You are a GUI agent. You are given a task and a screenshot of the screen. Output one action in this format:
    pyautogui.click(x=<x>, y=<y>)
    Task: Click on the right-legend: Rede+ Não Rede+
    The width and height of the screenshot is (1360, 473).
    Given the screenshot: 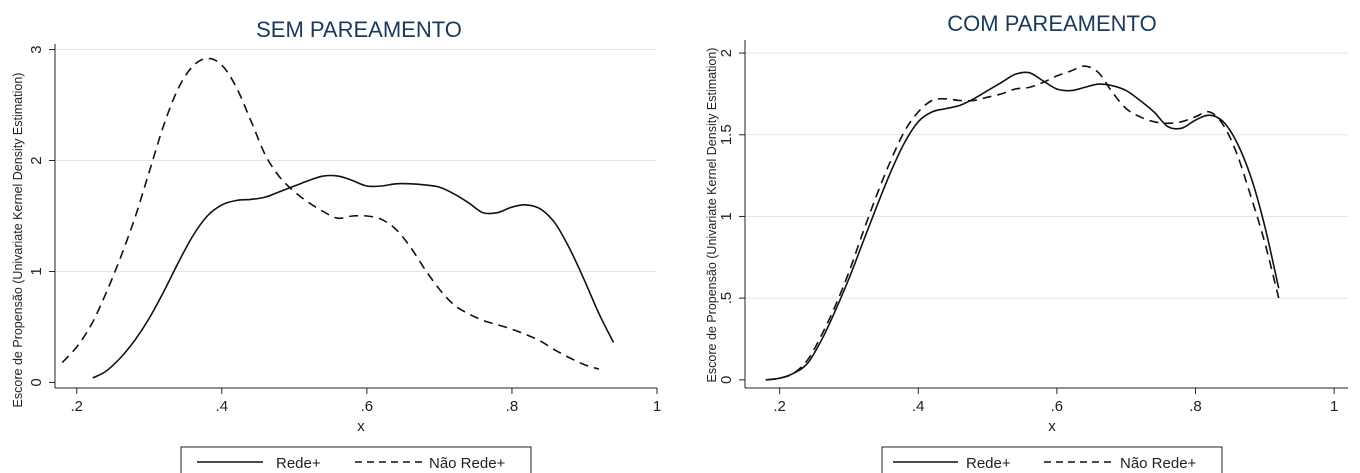 What is the action you would take?
    pyautogui.click(x=1052, y=459)
    